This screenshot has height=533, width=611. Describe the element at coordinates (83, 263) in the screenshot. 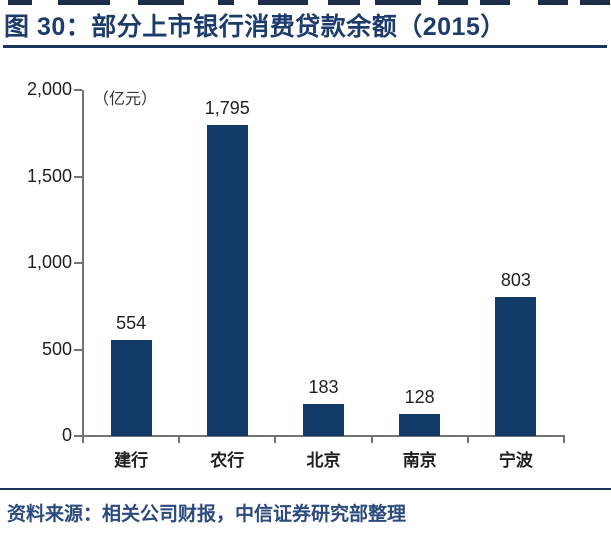

I see `y-axis-line` at that location.